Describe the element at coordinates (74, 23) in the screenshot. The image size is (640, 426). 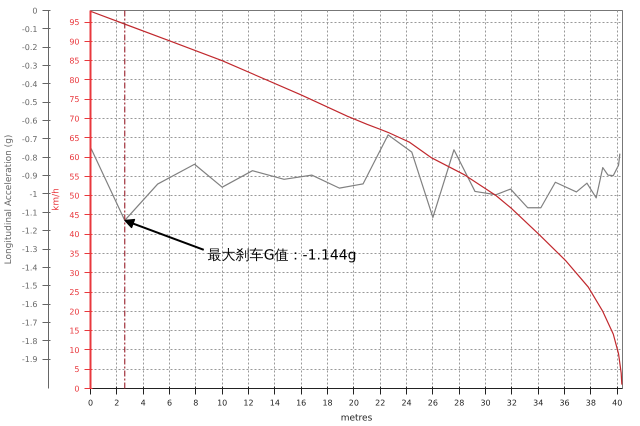
I see `y2-tick-label: 95` at that location.